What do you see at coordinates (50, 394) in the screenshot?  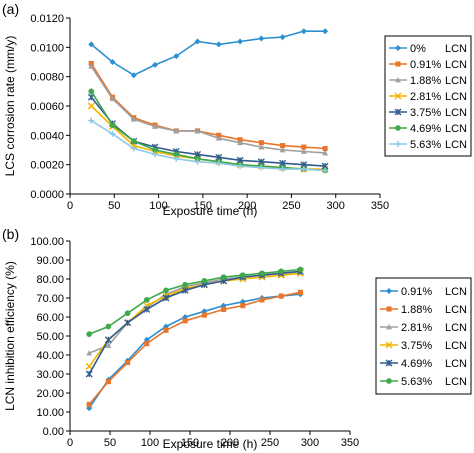 I see `y-tick-label-b: 20.00` at bounding box center [50, 394].